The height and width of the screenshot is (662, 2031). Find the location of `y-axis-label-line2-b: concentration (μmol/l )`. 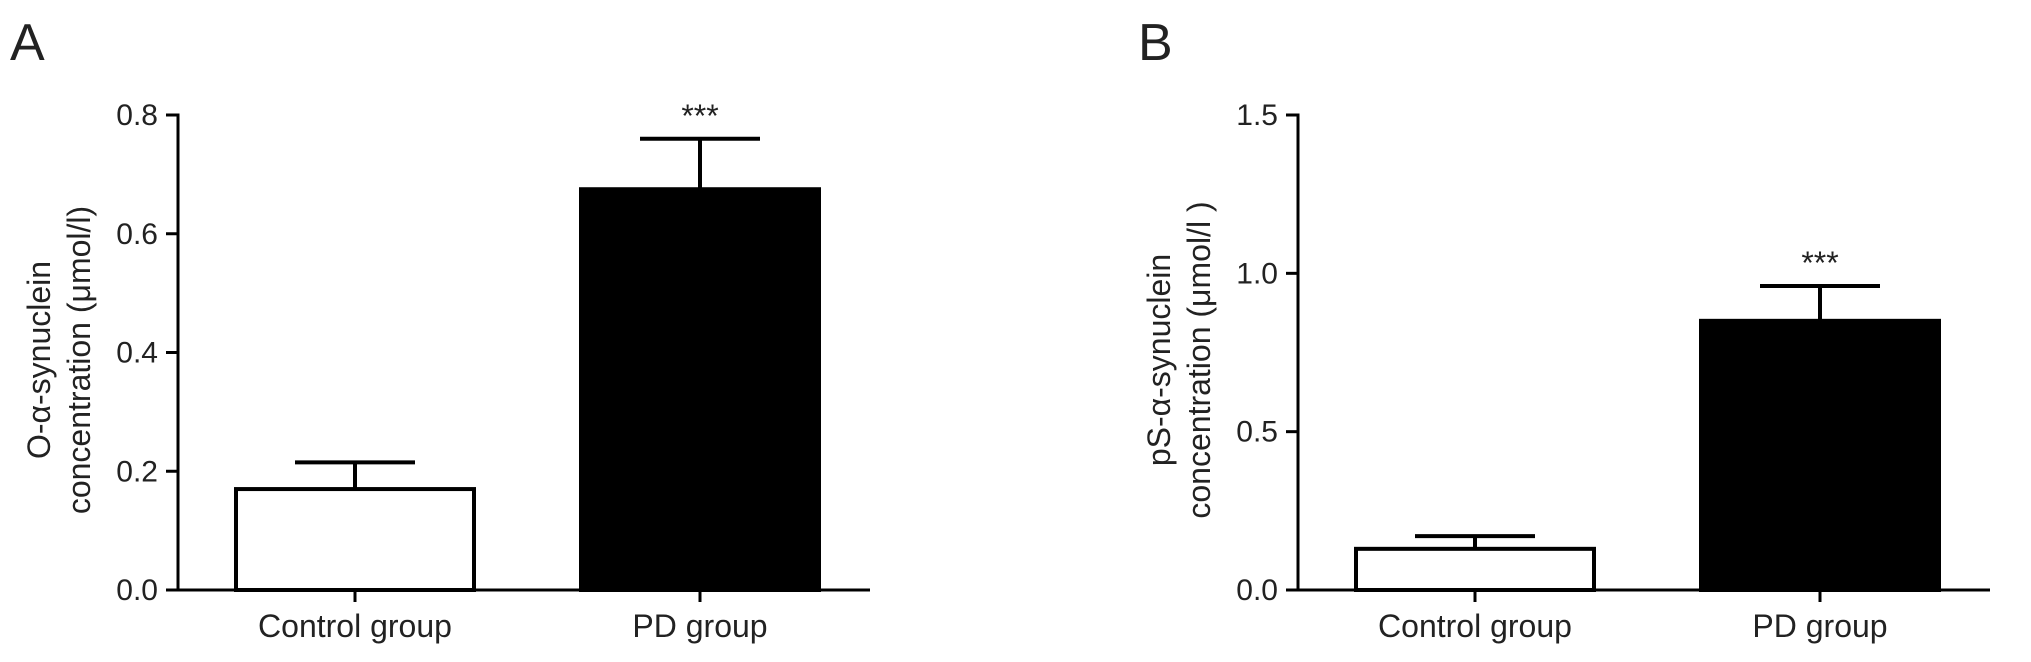

y-axis-label-line2-b: concentration (μmol/l ) is located at coordinates (1199, 359).